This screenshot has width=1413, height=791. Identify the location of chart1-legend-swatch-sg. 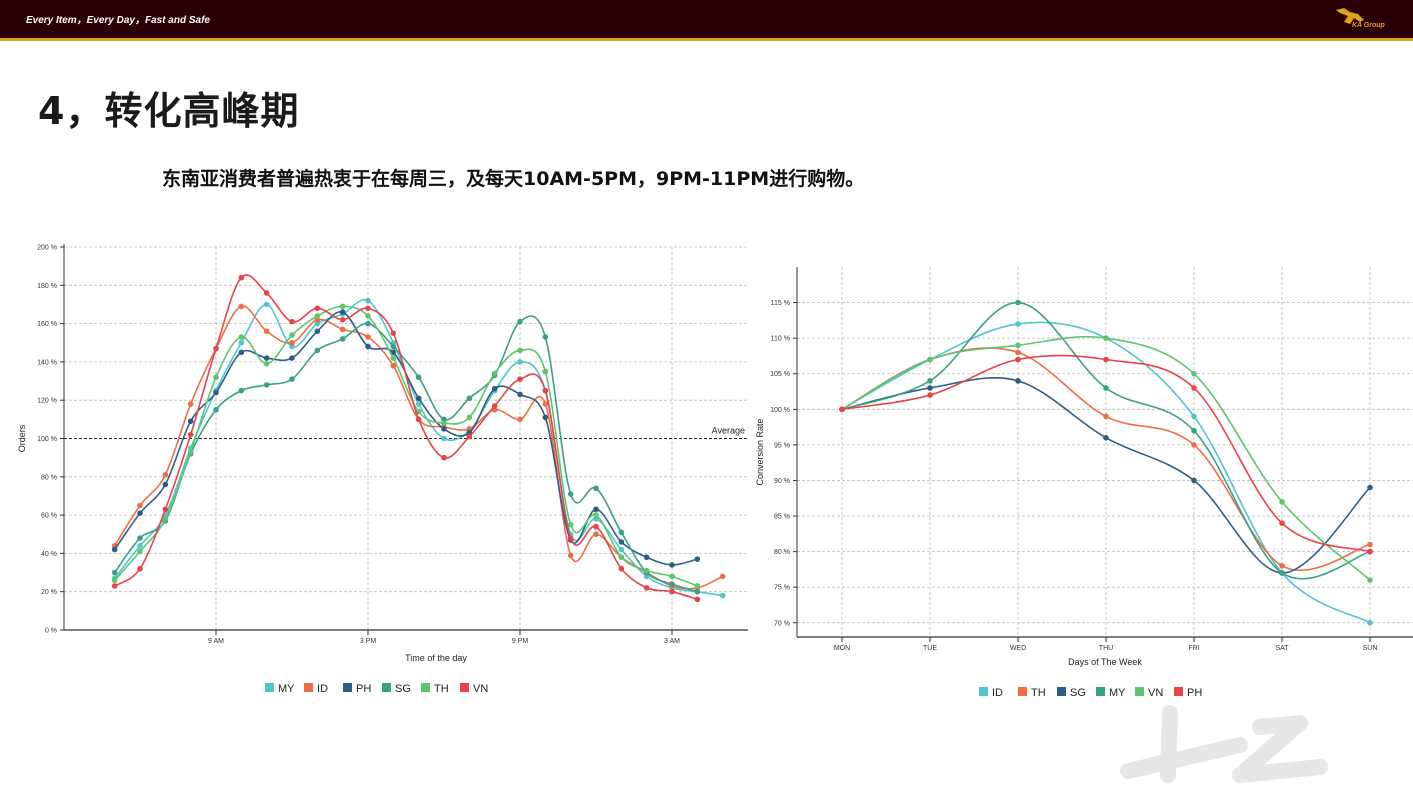
(386, 687).